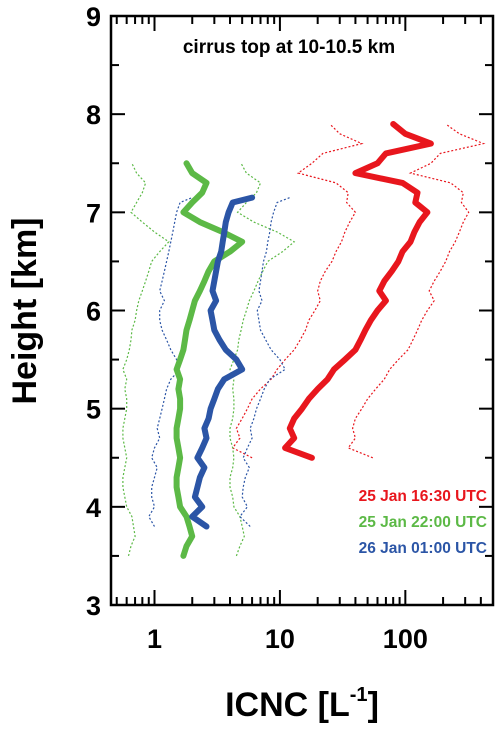  I want to click on x-axis-label-end: ], so click(373, 705).